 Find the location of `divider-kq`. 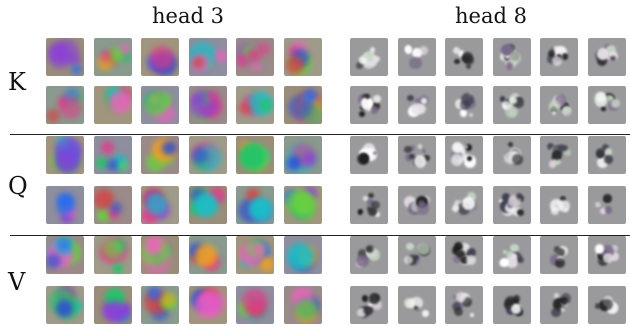

divider-kq is located at coordinates (320, 134).